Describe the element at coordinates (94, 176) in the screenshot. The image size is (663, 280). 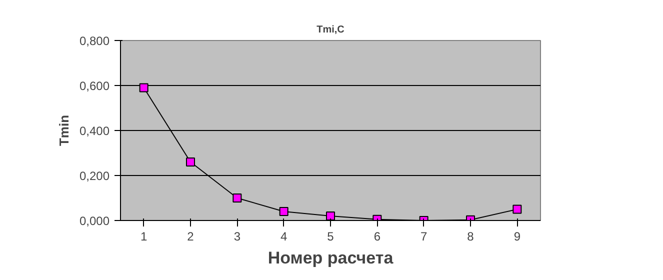
I see `y-tick-label: 0,200` at that location.